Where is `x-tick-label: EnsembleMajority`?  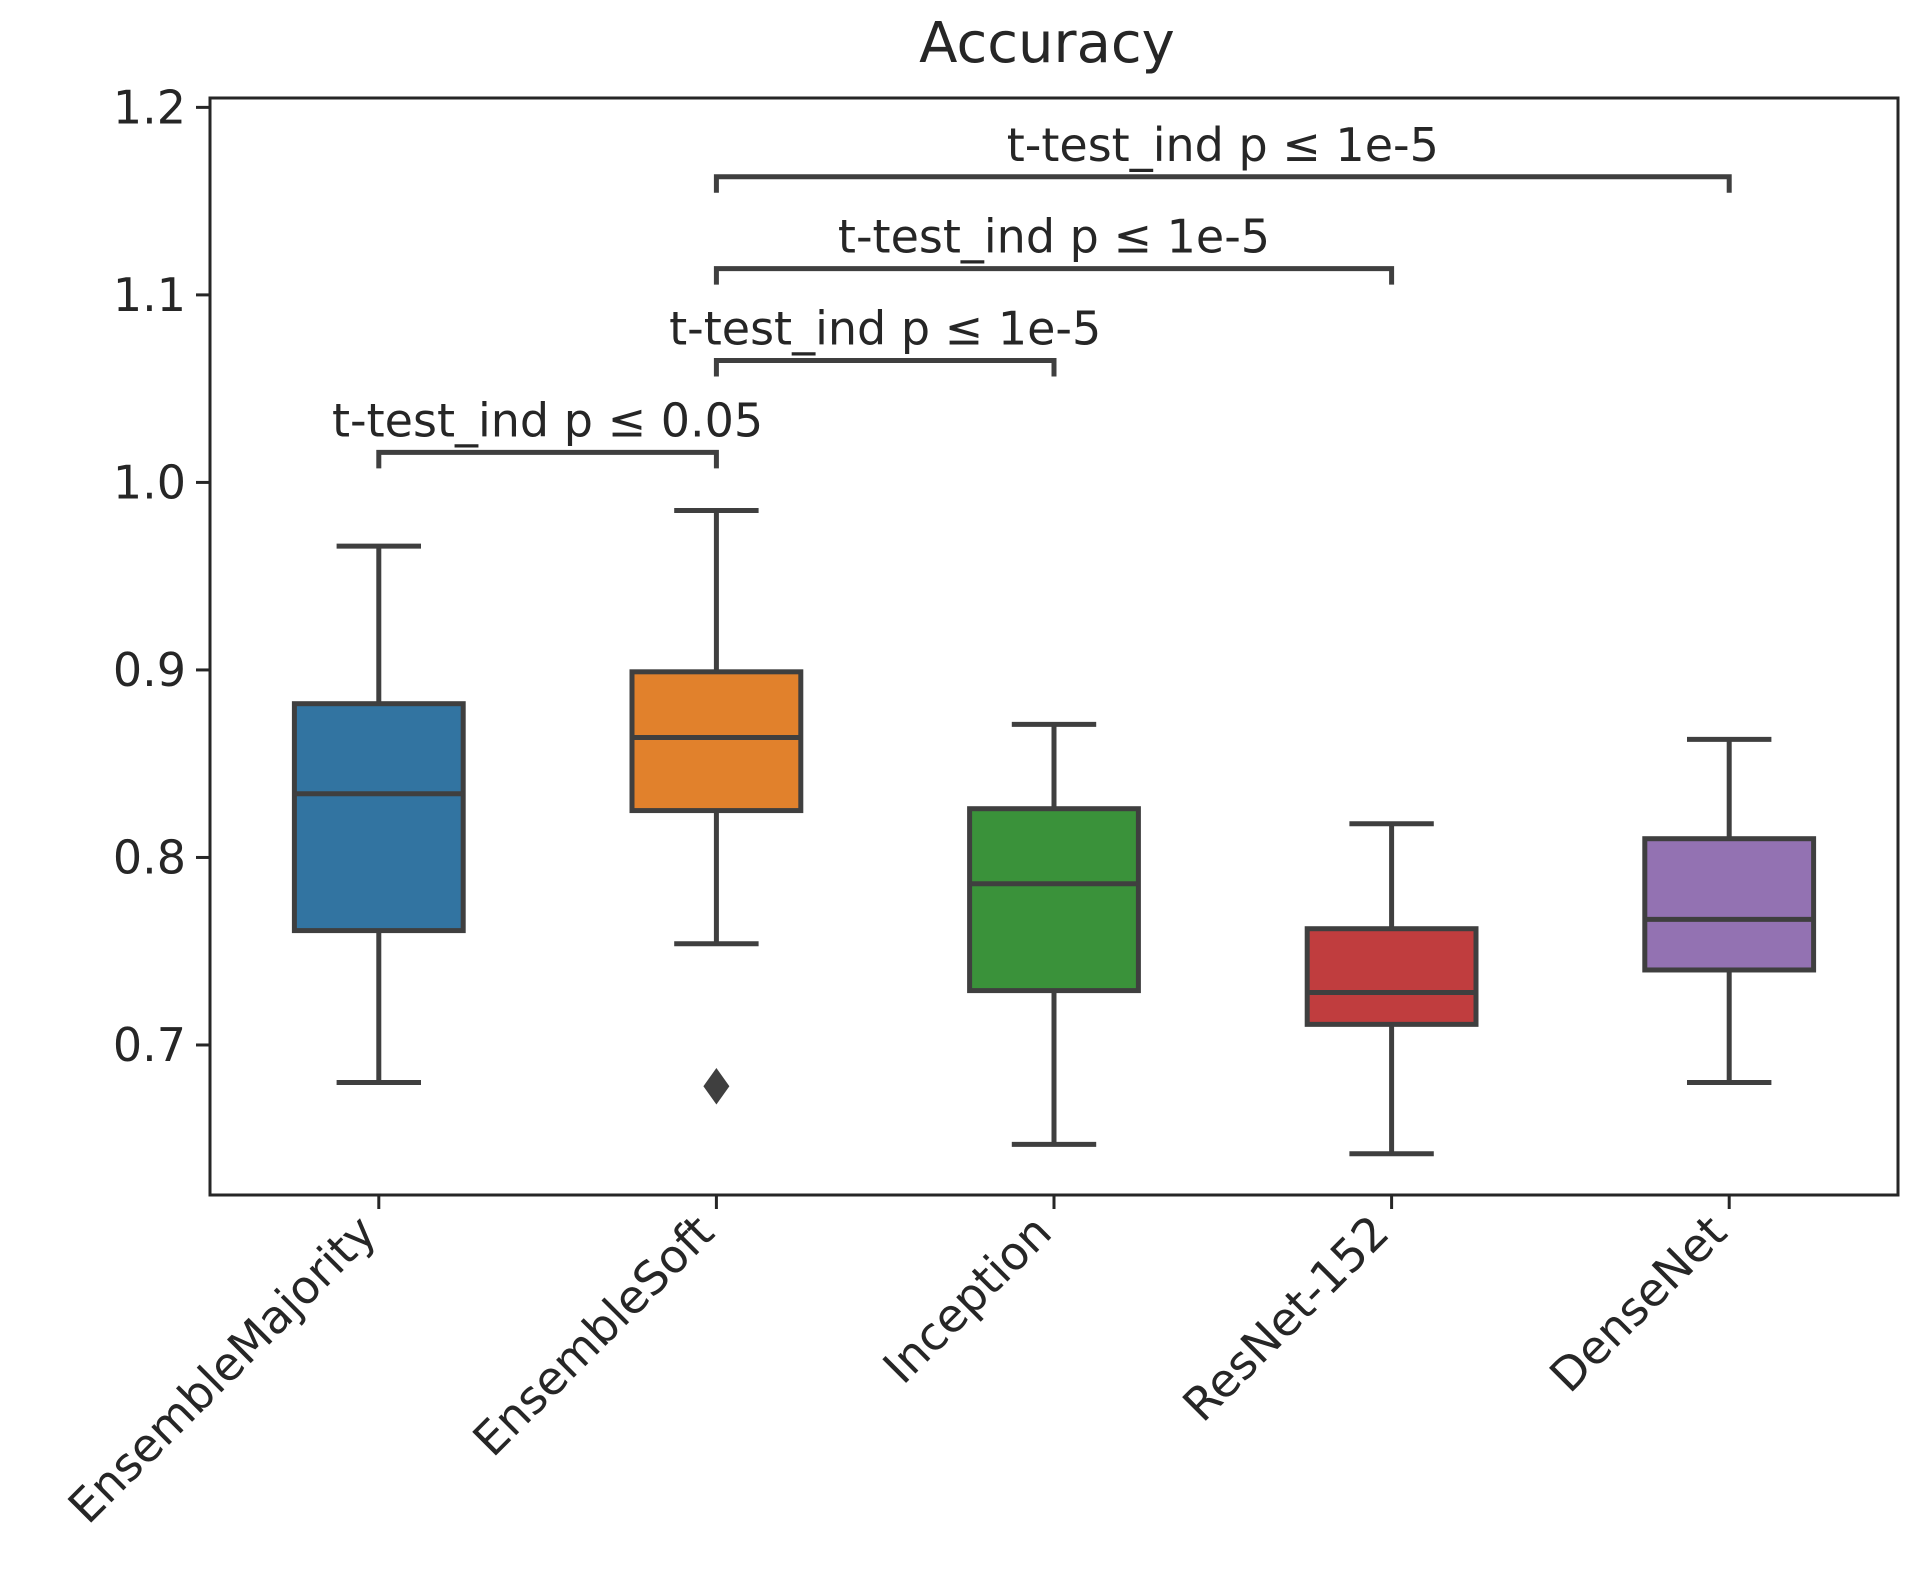 x-tick-label: EnsembleMajority is located at coordinates (222, 1369).